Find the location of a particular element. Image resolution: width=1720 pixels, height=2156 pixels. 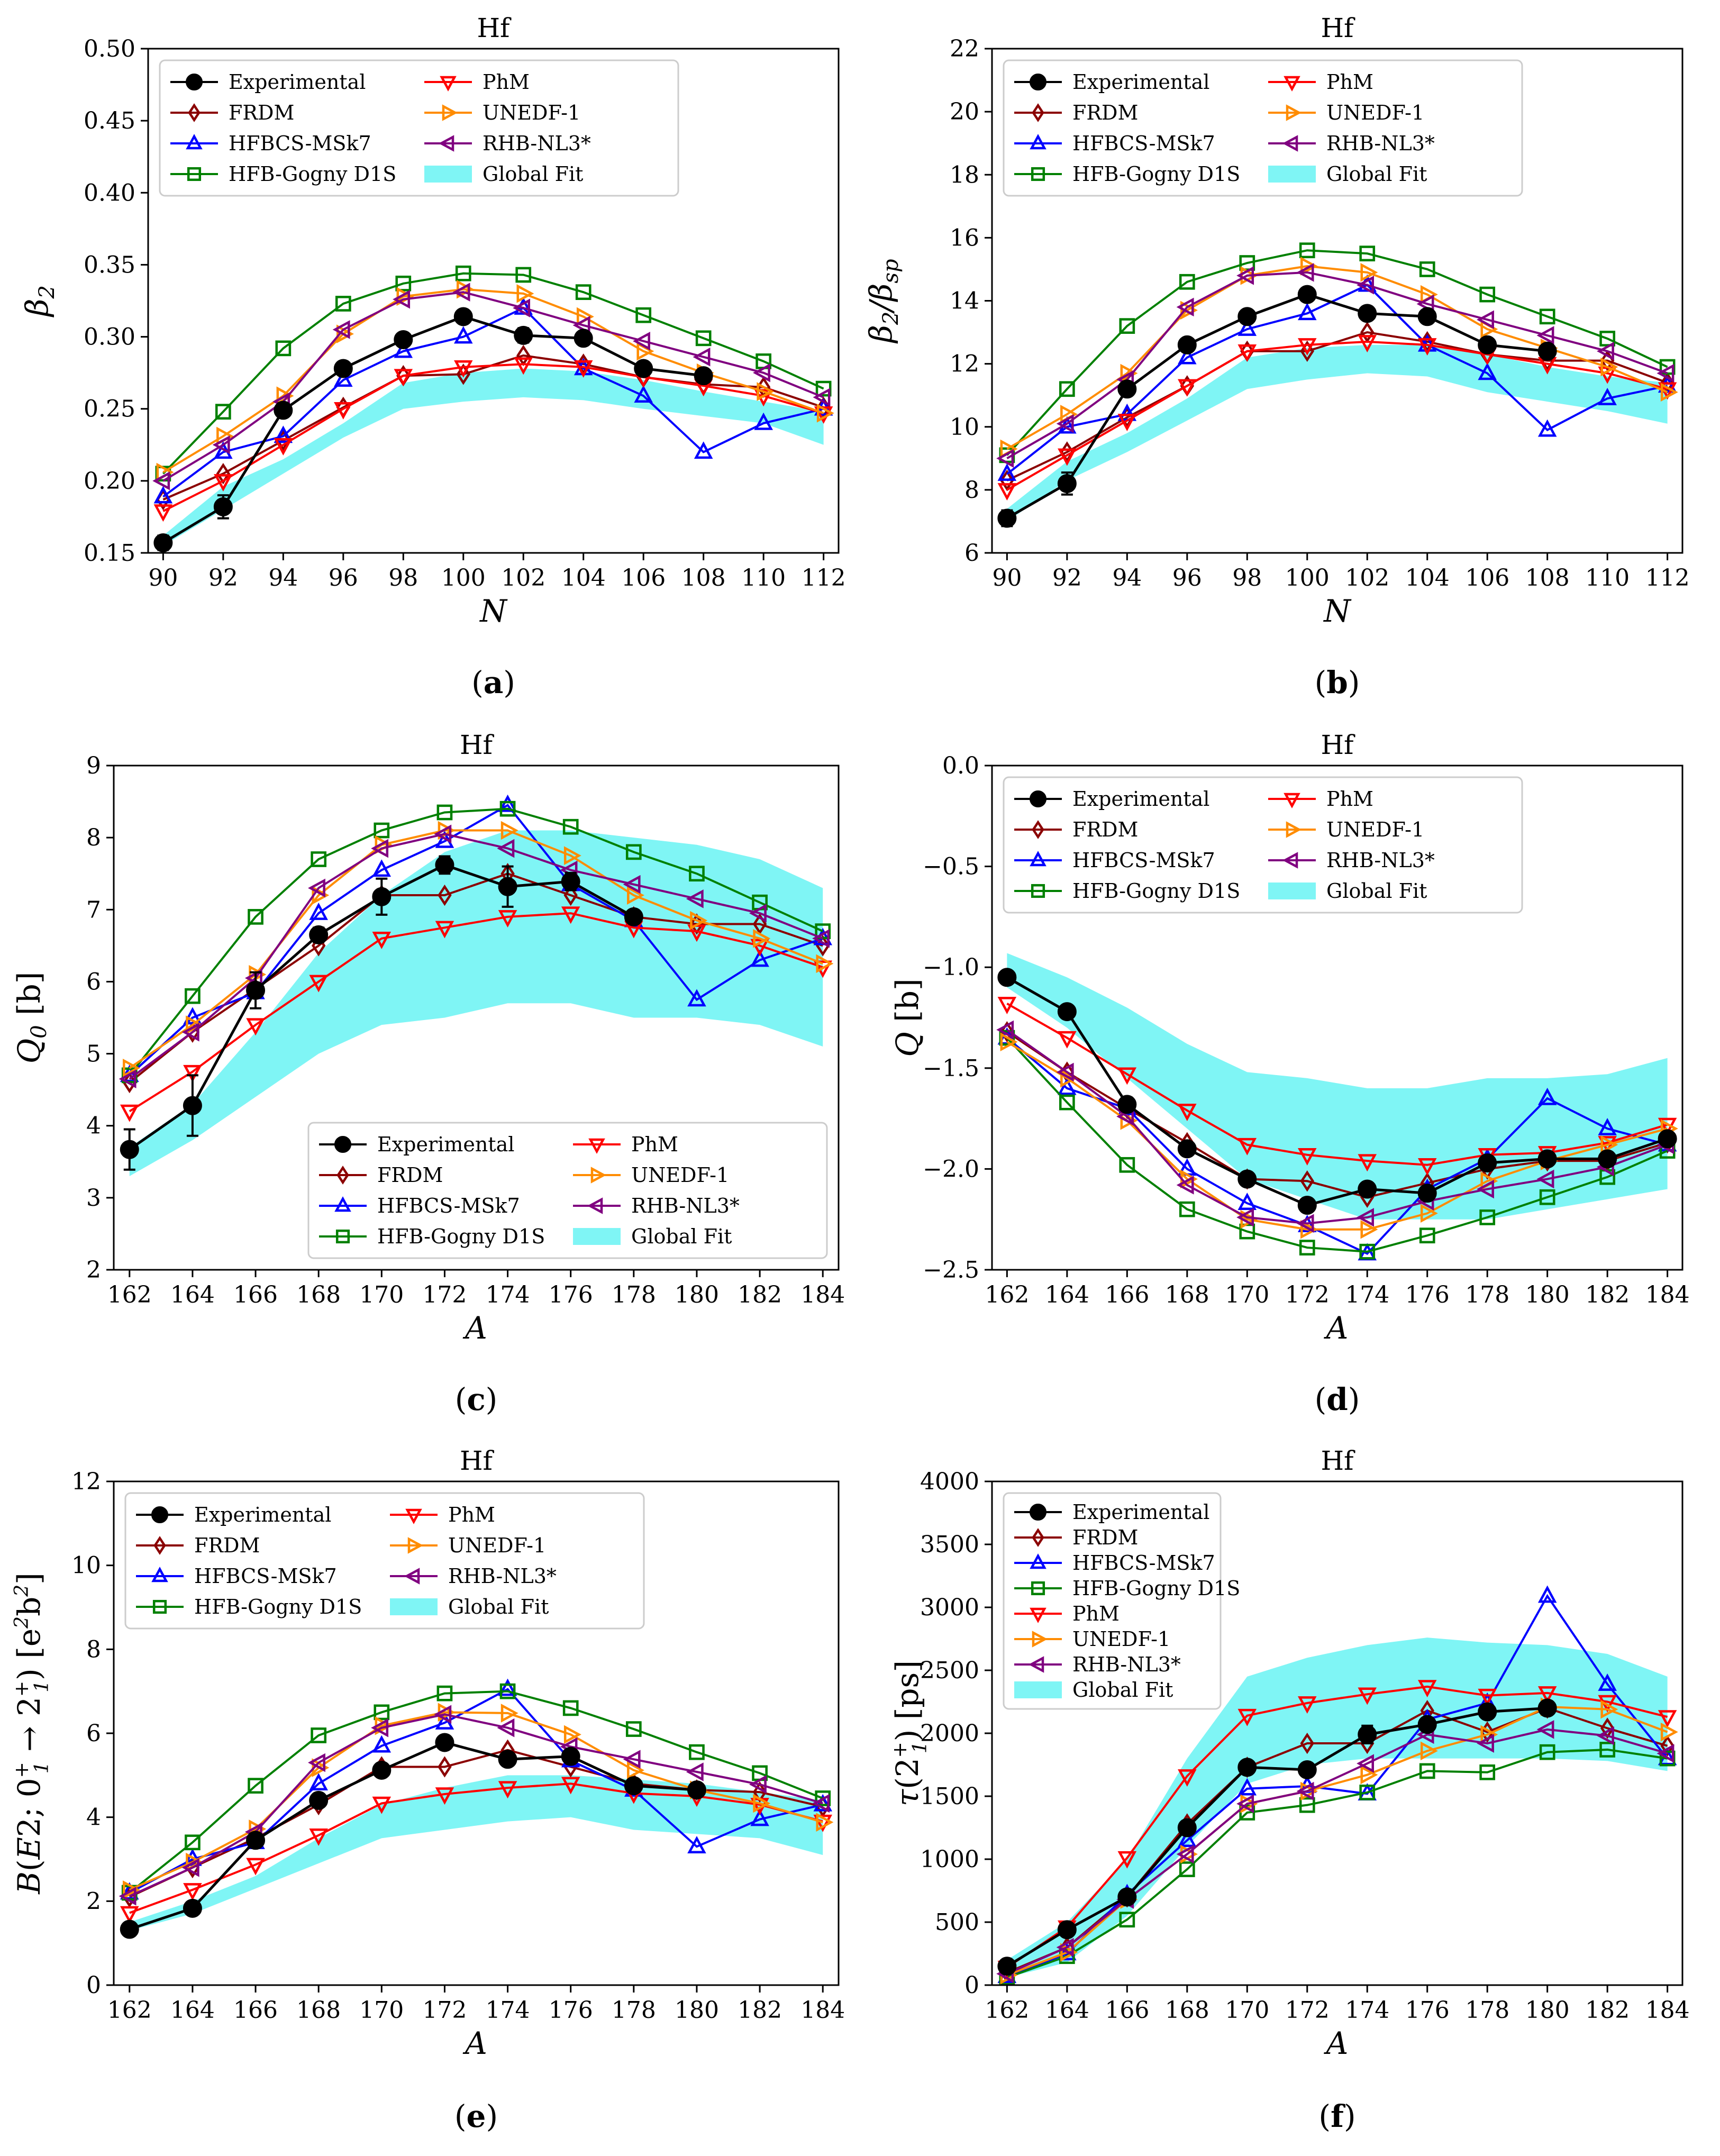

y-tick-label: 14 is located at coordinates (965, 301).